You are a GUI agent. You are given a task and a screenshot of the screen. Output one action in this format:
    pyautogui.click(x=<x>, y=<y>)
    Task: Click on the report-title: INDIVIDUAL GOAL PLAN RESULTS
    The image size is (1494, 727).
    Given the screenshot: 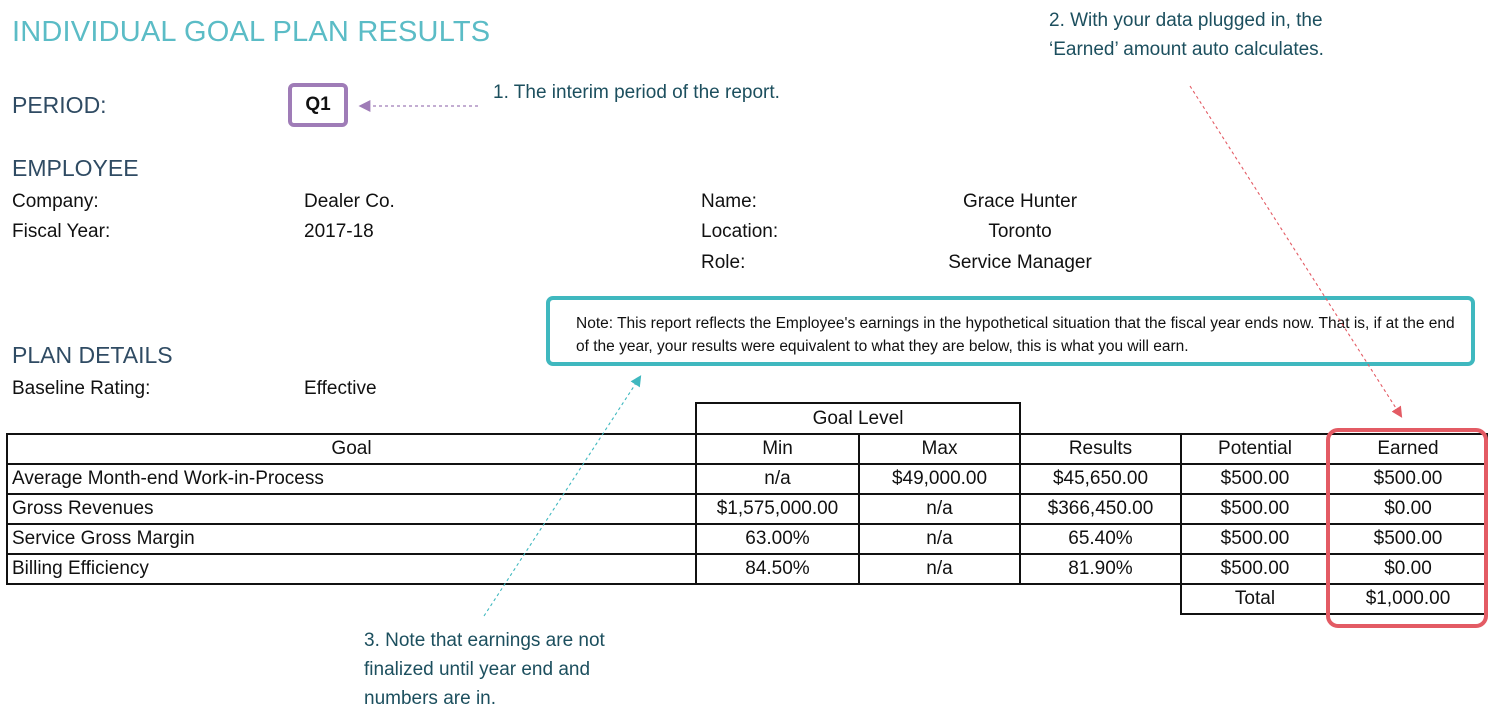 What is the action you would take?
    pyautogui.click(x=251, y=32)
    